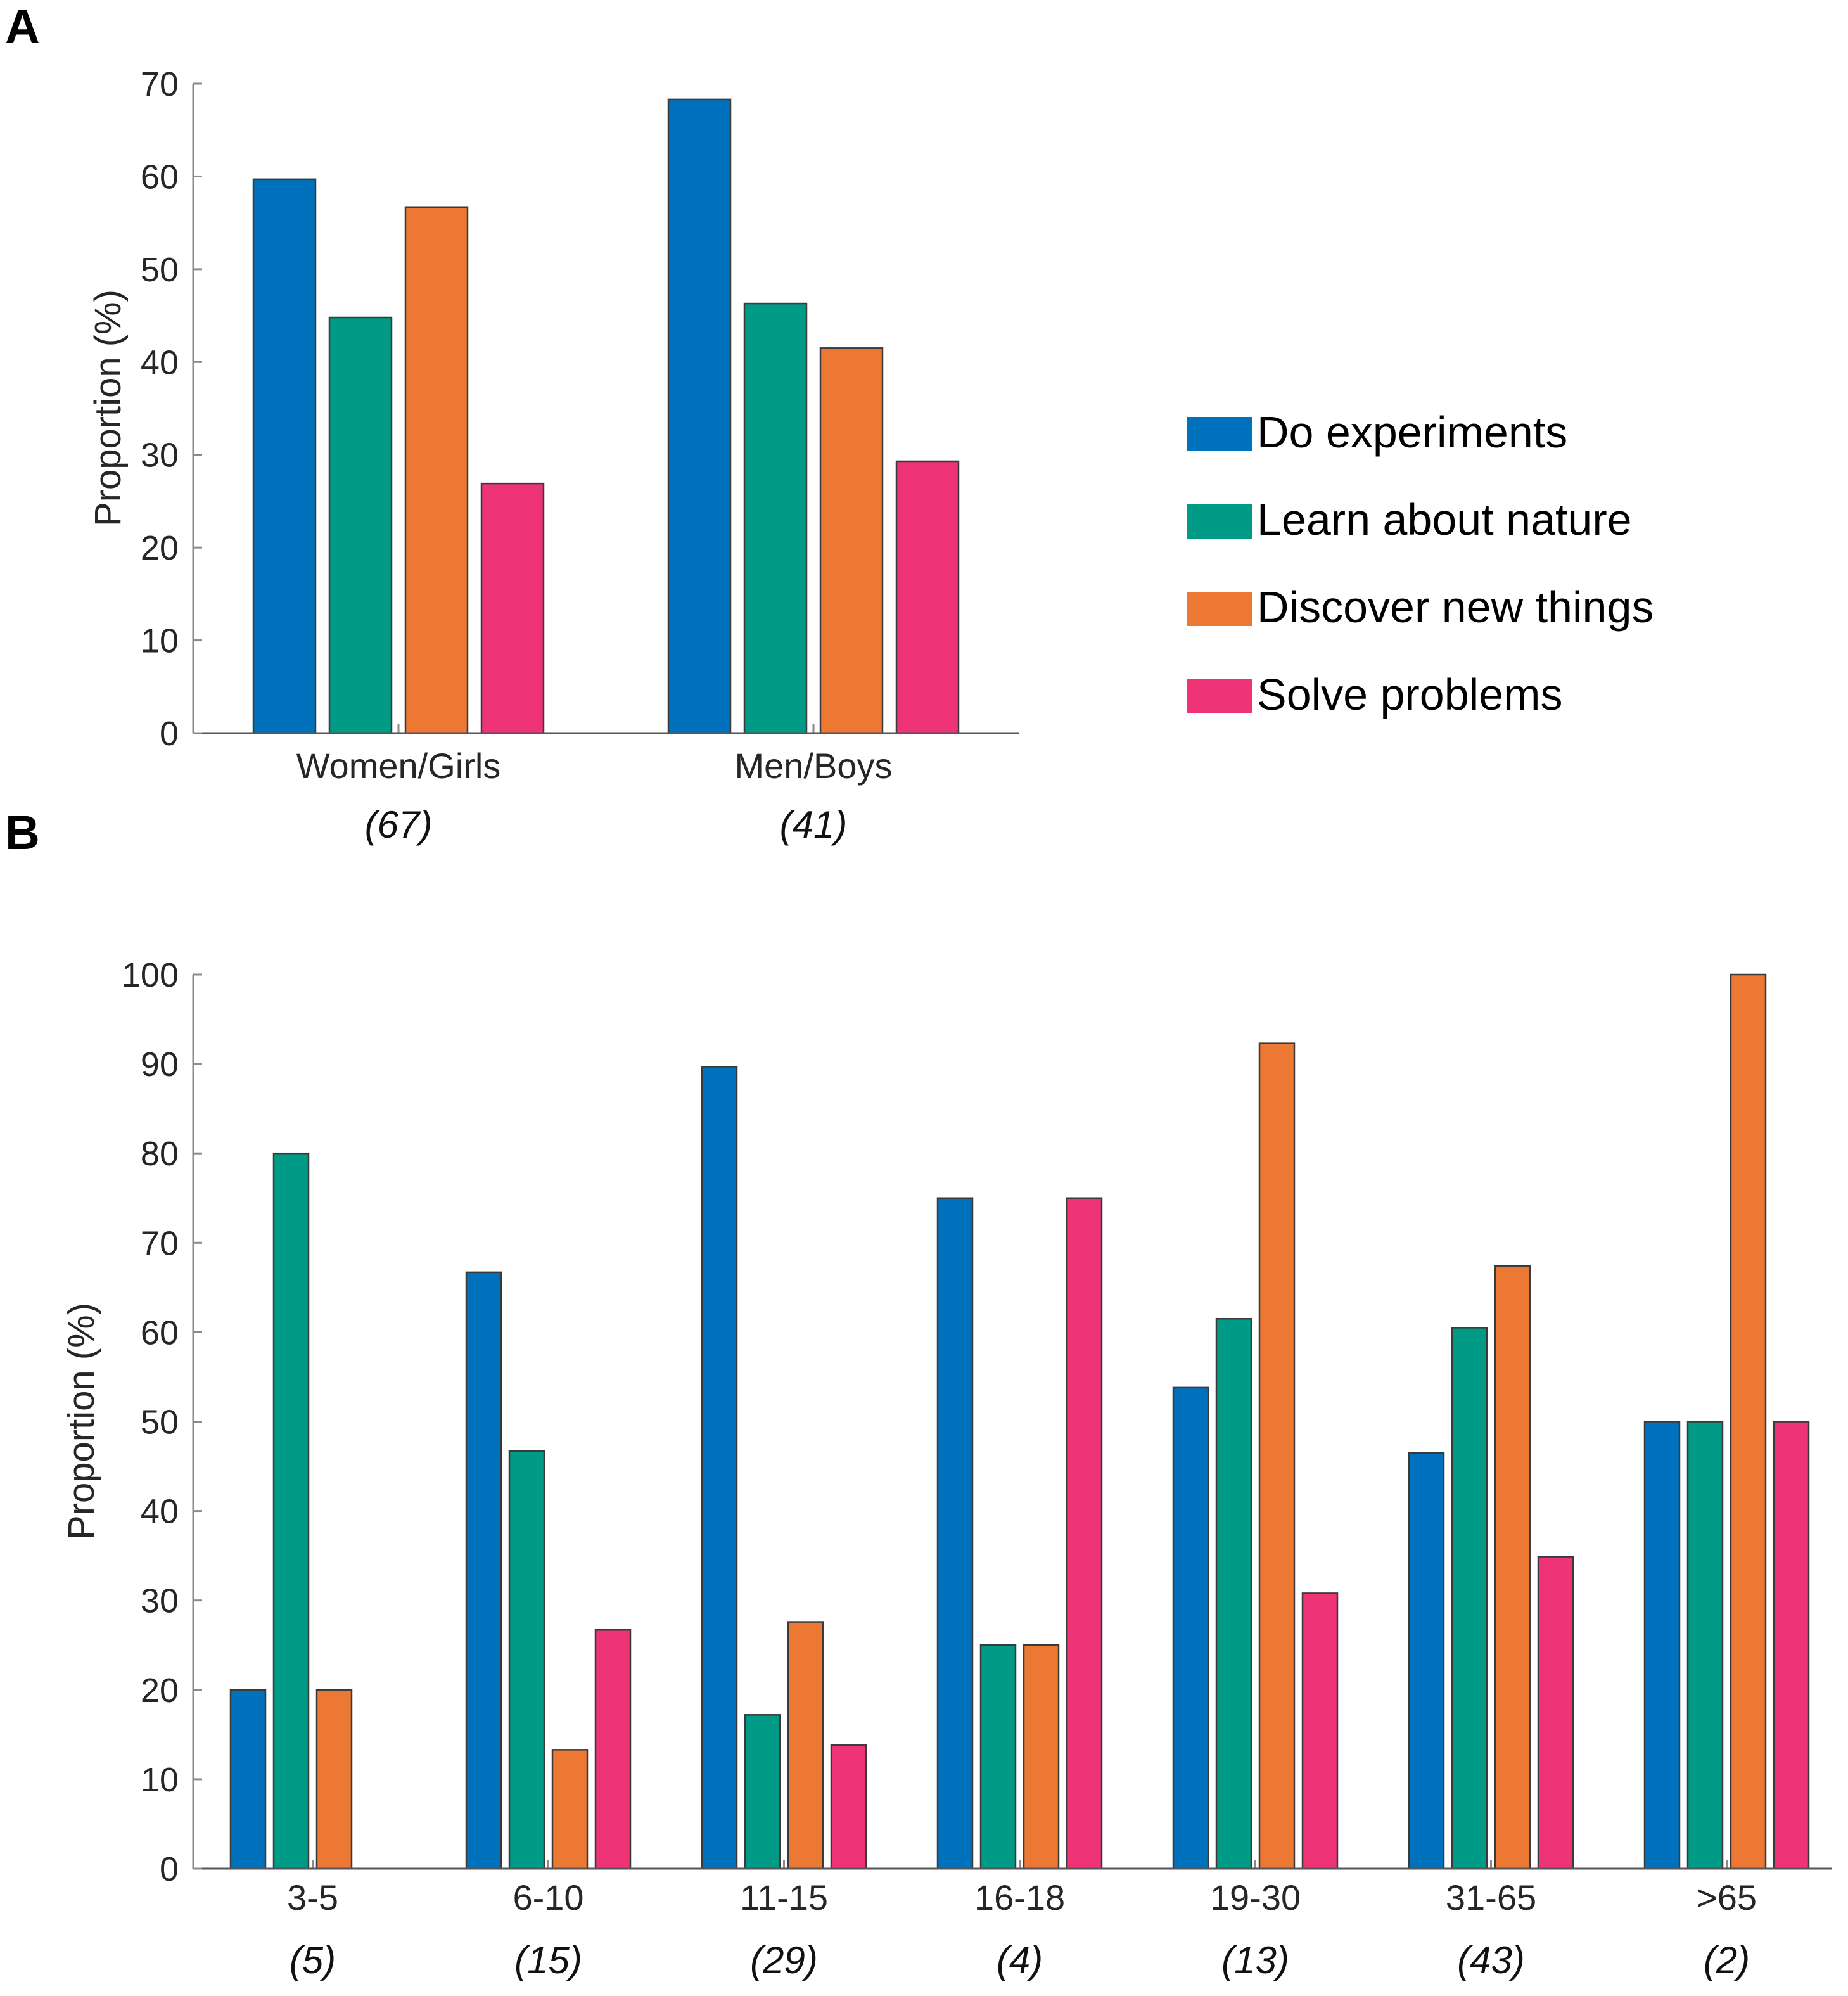 Image resolution: width=1848 pixels, height=1996 pixels. I want to click on x-tick-label: 11-15, so click(784, 1898).